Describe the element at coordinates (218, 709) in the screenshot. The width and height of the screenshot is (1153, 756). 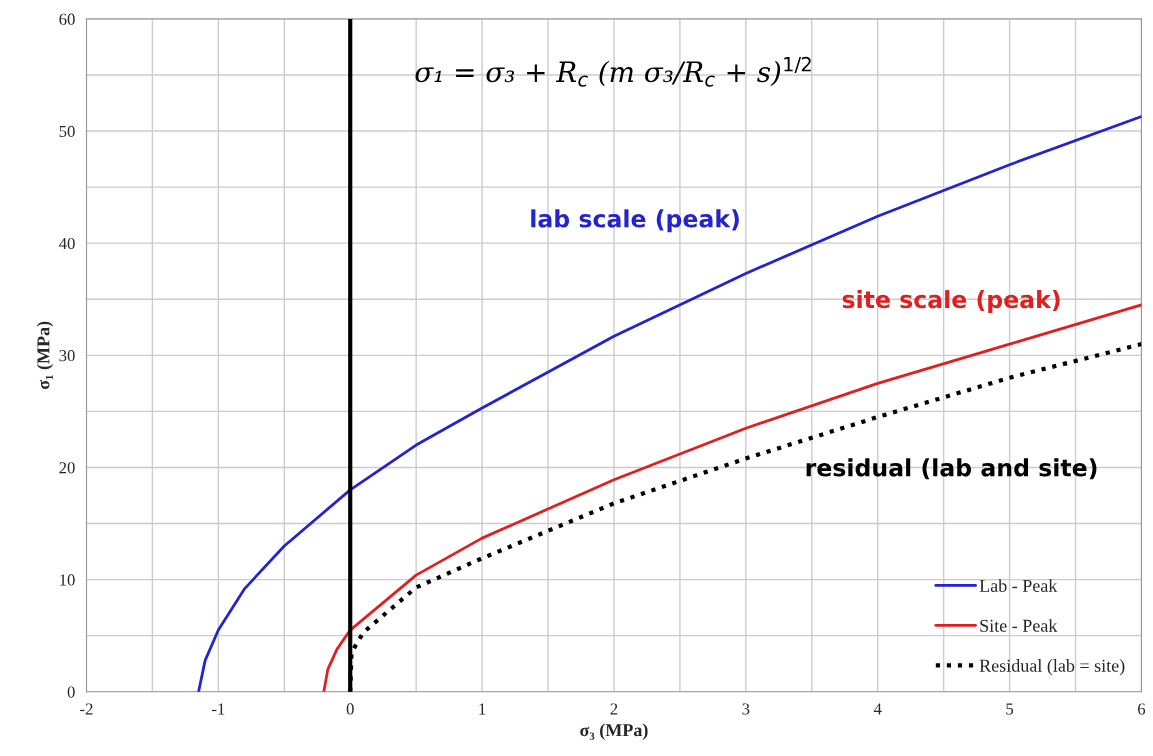
I see `x-tick-label: -1` at that location.